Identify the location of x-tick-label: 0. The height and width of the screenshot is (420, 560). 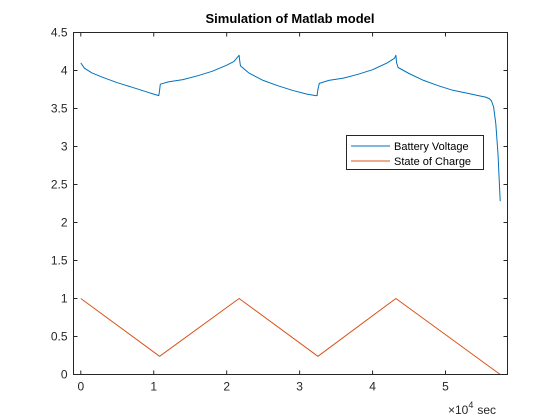
(80, 387).